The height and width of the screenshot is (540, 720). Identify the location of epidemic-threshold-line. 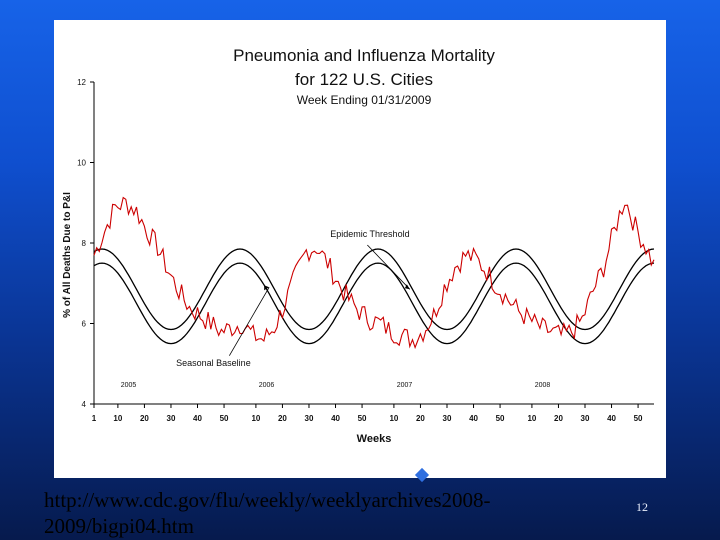
(374, 289).